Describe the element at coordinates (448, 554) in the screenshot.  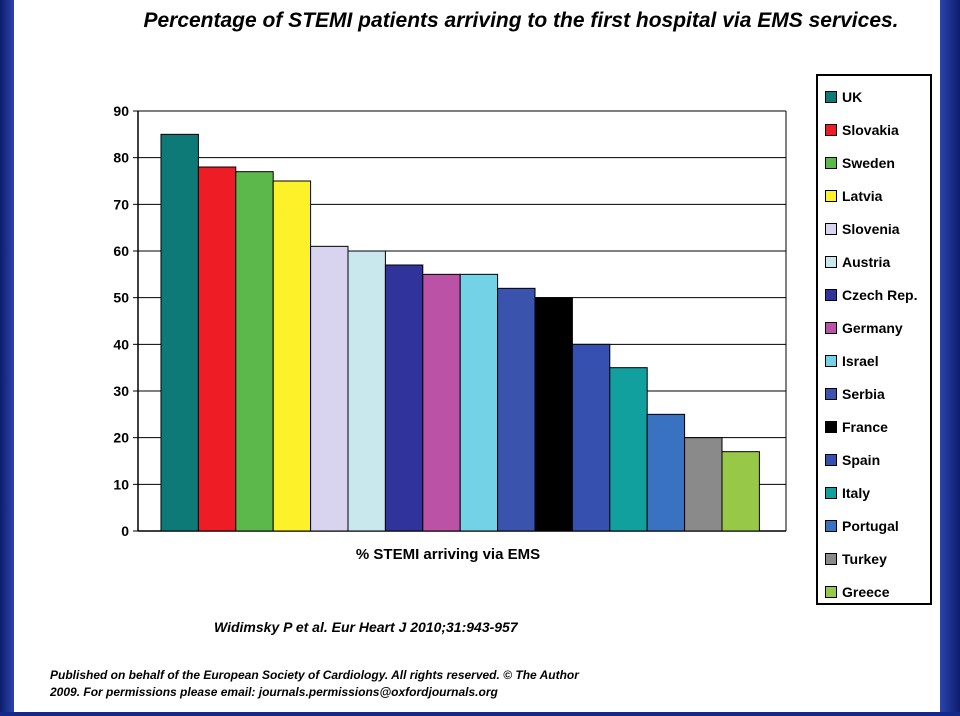
I see `x-axis-label: % STEMI arriving via EMS` at that location.